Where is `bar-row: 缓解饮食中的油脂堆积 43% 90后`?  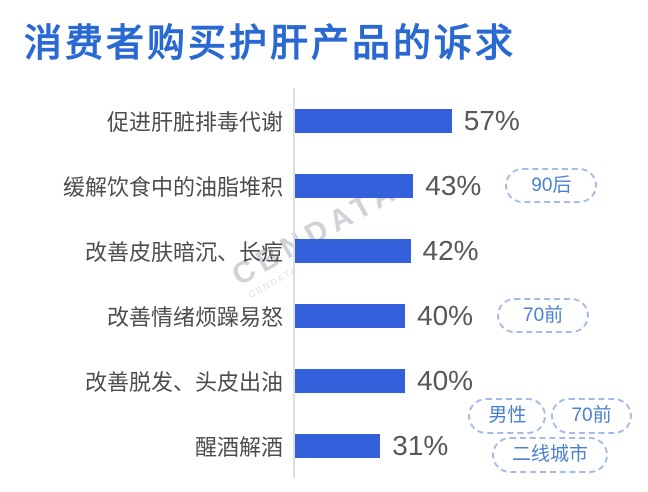
bar-row: 缓解饮食中的油脂堆积 43% 90后 is located at coordinates (324, 185).